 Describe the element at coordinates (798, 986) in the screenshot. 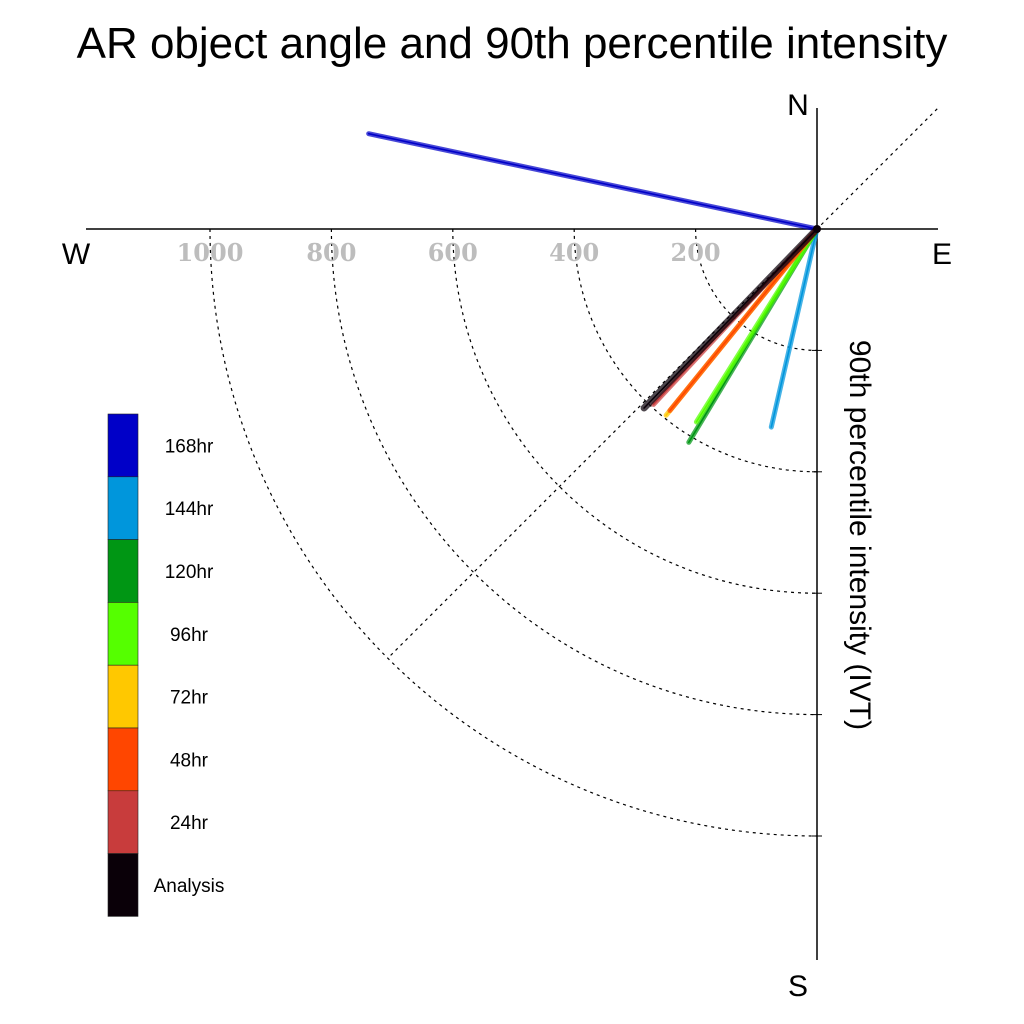

I see `compass-south: S` at that location.